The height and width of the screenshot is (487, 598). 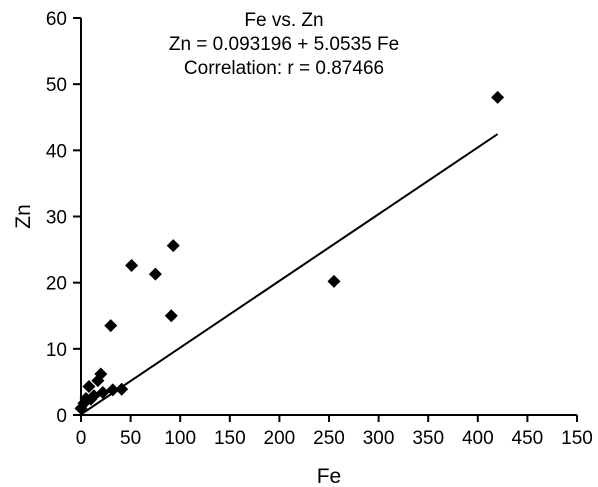 What do you see at coordinates (329, 438) in the screenshot?
I see `x-tick-label: 250` at bounding box center [329, 438].